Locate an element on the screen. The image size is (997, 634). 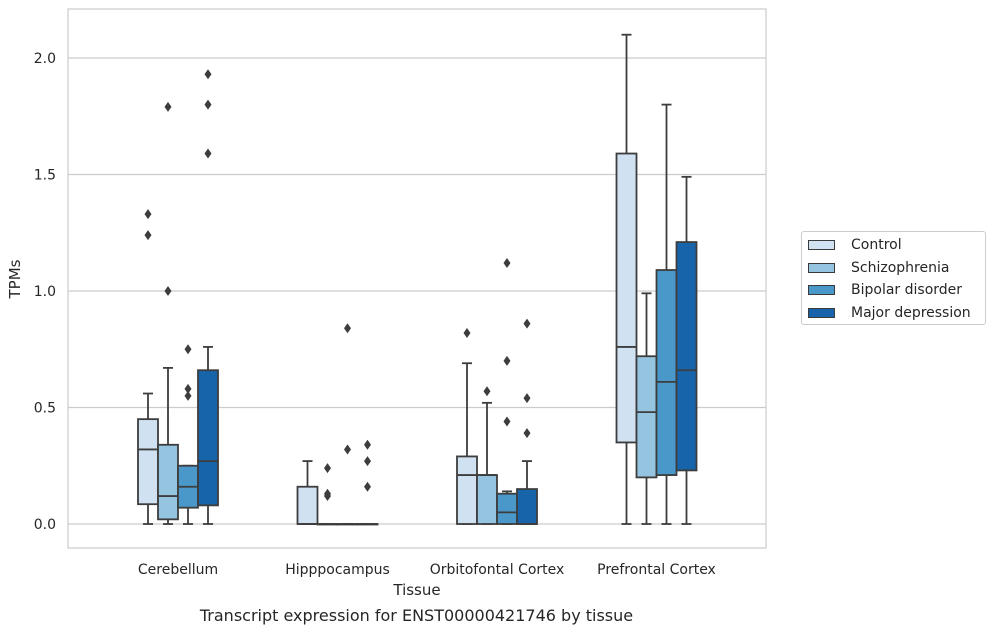
x-tick-label: Orbitofontal Cortex is located at coordinates (497, 570).